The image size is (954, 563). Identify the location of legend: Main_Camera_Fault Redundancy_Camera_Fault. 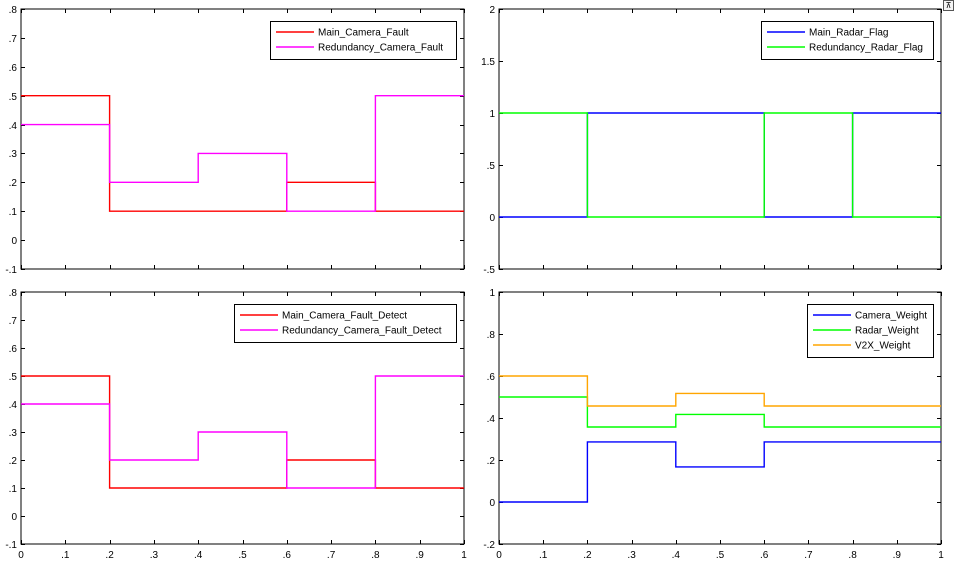
(363, 40).